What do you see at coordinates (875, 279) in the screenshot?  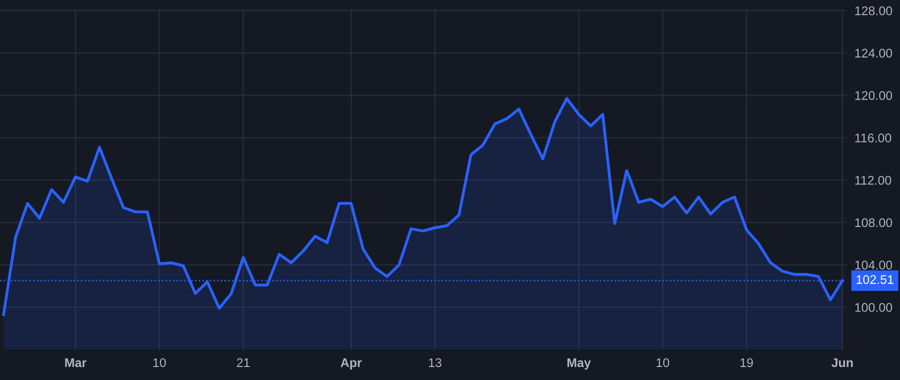 I see `ref-line-label: 102.51` at bounding box center [875, 279].